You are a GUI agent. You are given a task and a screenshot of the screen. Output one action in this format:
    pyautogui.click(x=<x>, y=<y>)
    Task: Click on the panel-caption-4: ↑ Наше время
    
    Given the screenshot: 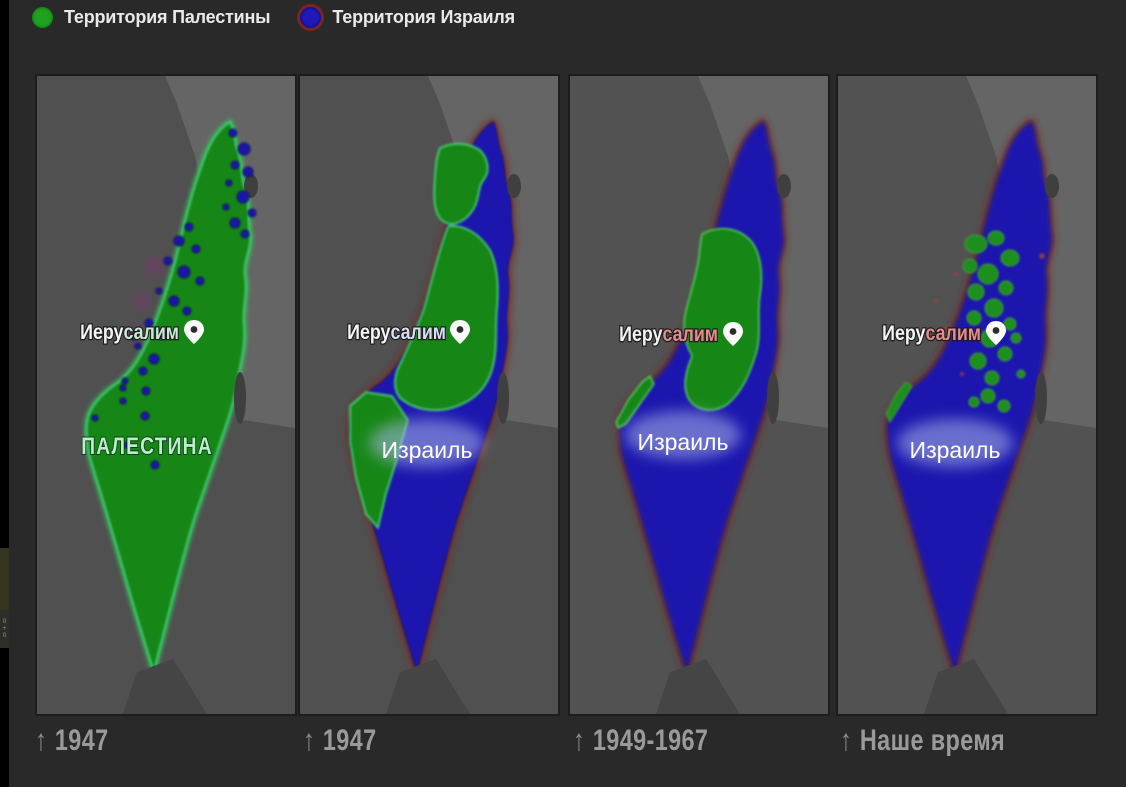 What is the action you would take?
    pyautogui.click(x=922, y=741)
    